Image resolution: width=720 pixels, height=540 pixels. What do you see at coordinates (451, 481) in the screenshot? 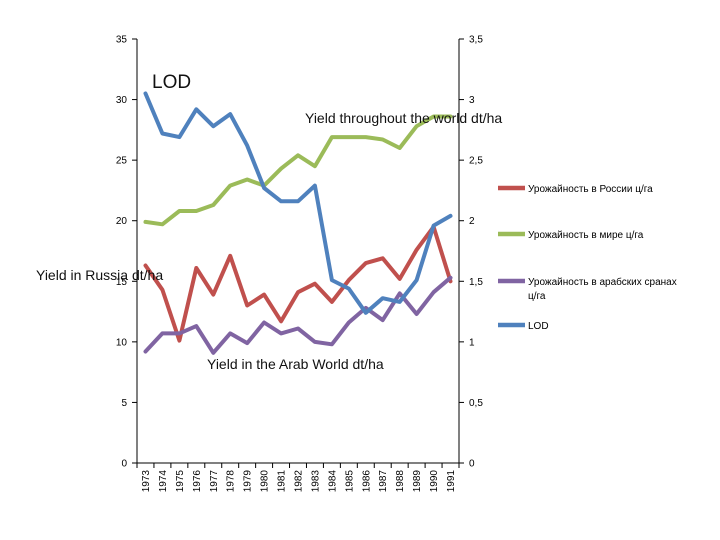
I see `x-tick-label: 1991` at bounding box center [451, 481].